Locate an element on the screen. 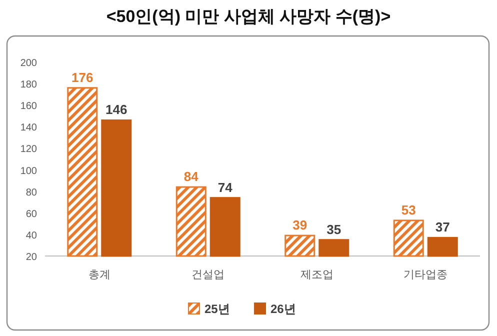 Image resolution: width=497 pixels, height=336 pixels. y-tick-label: 180 is located at coordinates (29, 85).